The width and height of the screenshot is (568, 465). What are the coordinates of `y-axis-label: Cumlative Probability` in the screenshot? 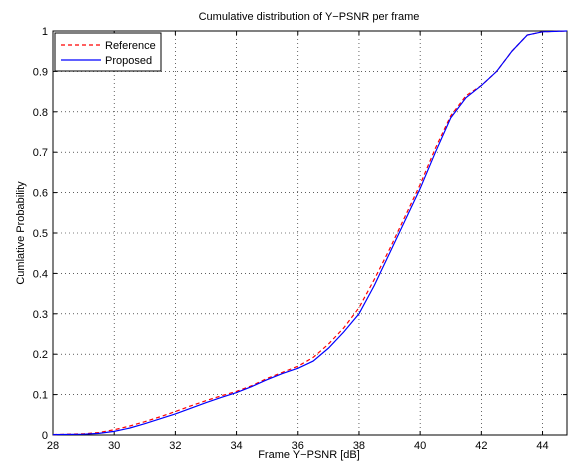 It's located at (21, 233).